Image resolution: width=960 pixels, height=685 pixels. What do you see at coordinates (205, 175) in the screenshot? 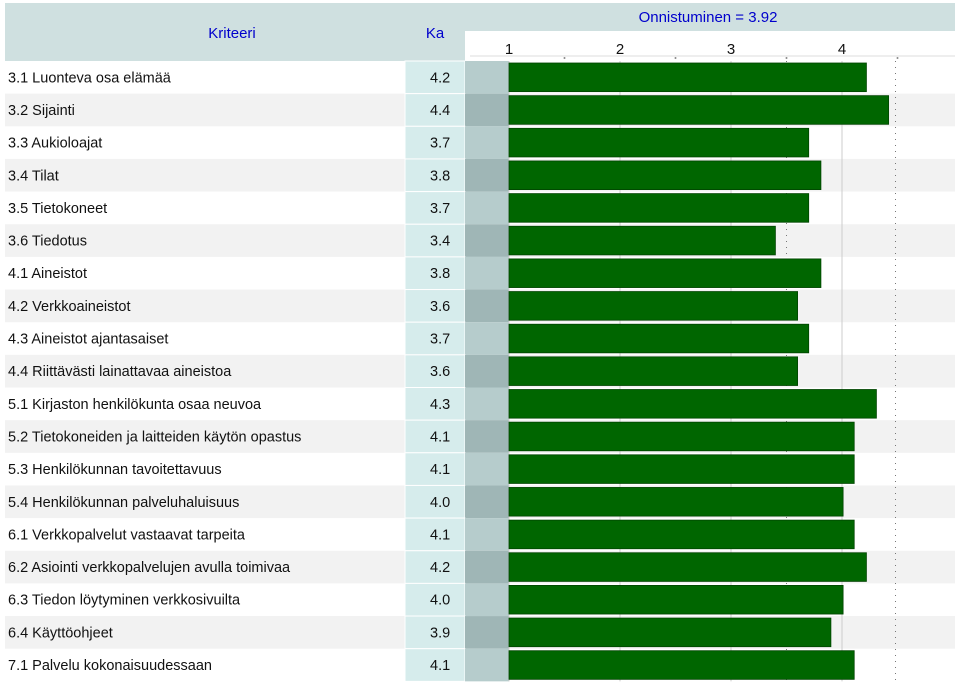
I see `row-background` at bounding box center [205, 175].